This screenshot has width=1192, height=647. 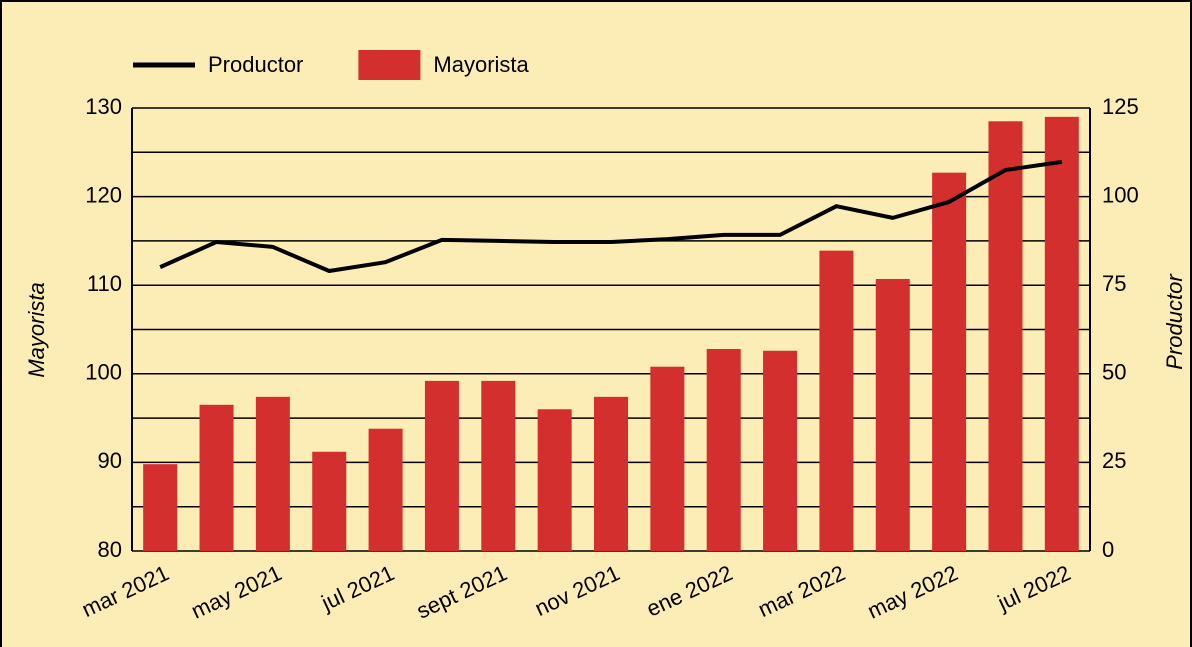 I want to click on y2-tick-label: 100, so click(x=1120, y=194).